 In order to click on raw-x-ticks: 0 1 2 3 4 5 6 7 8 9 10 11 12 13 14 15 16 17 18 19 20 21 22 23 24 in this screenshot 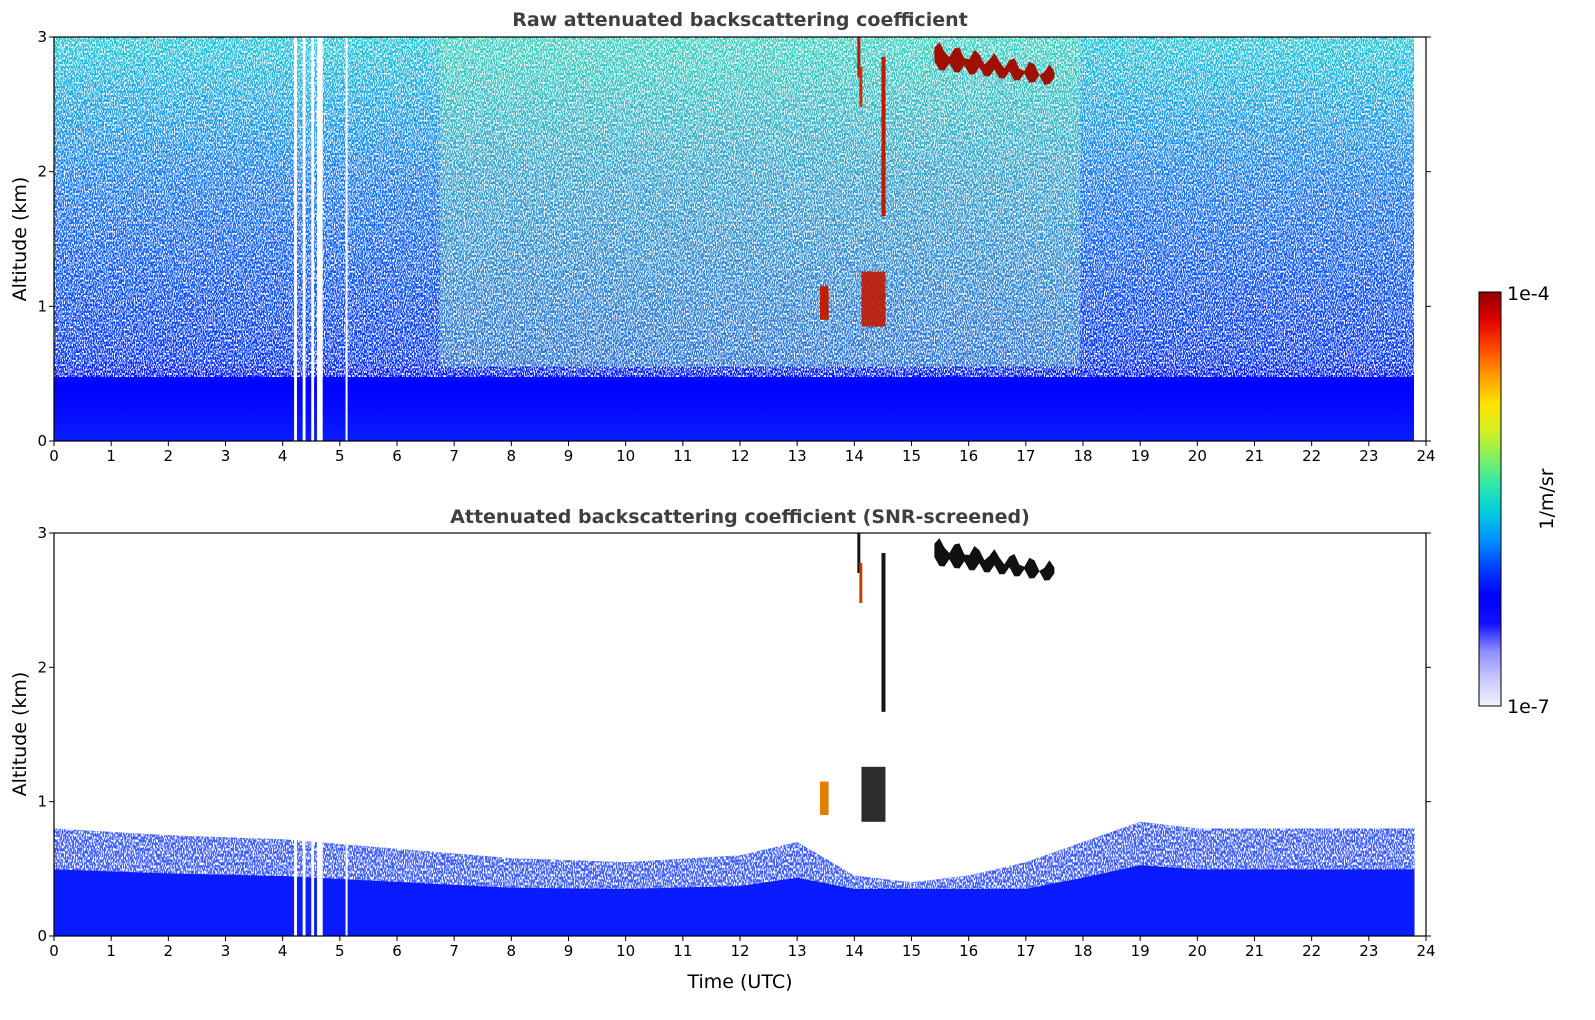, I will do `click(742, 453)`.